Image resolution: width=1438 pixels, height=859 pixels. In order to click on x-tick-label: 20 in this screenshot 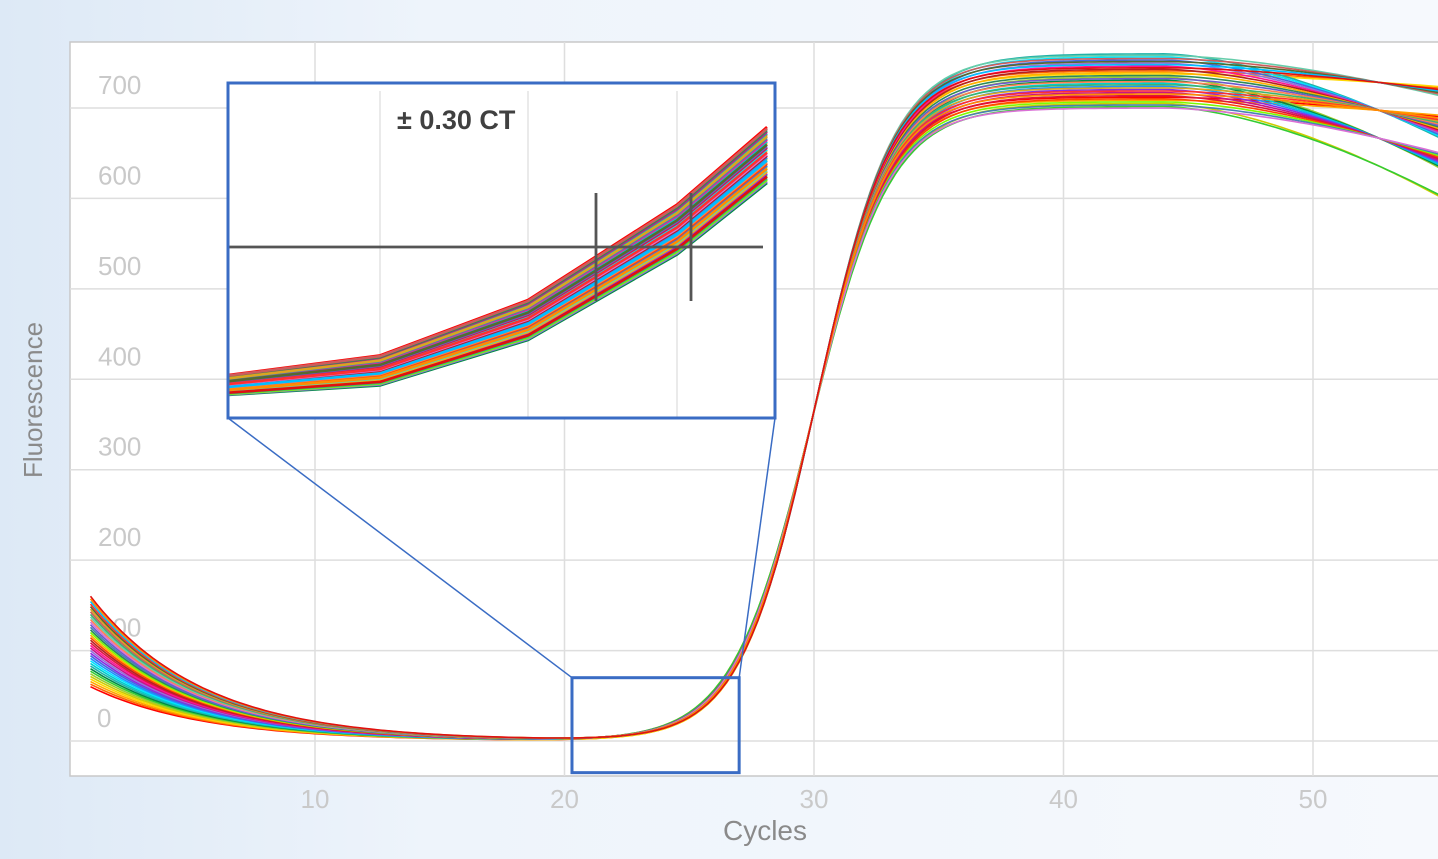, I will do `click(564, 799)`.